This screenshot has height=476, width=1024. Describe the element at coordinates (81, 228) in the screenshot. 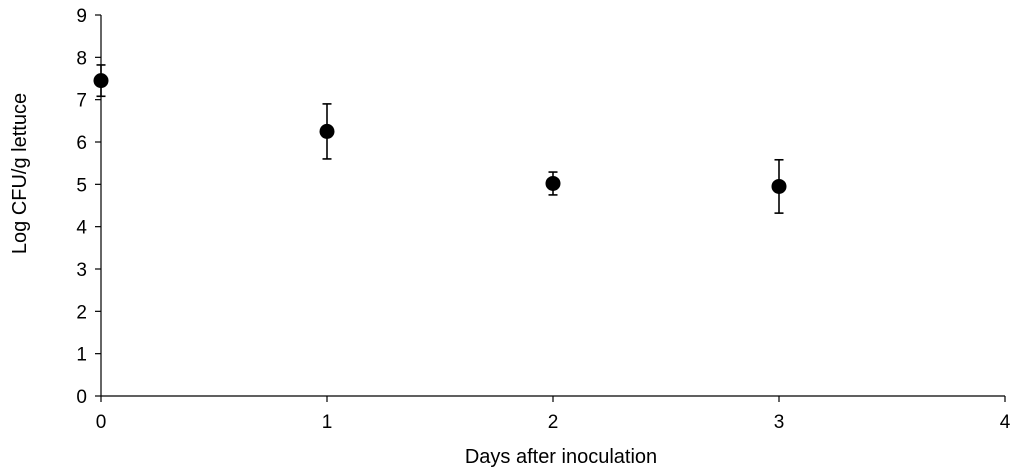

I see `y-tick-label: 4` at that location.